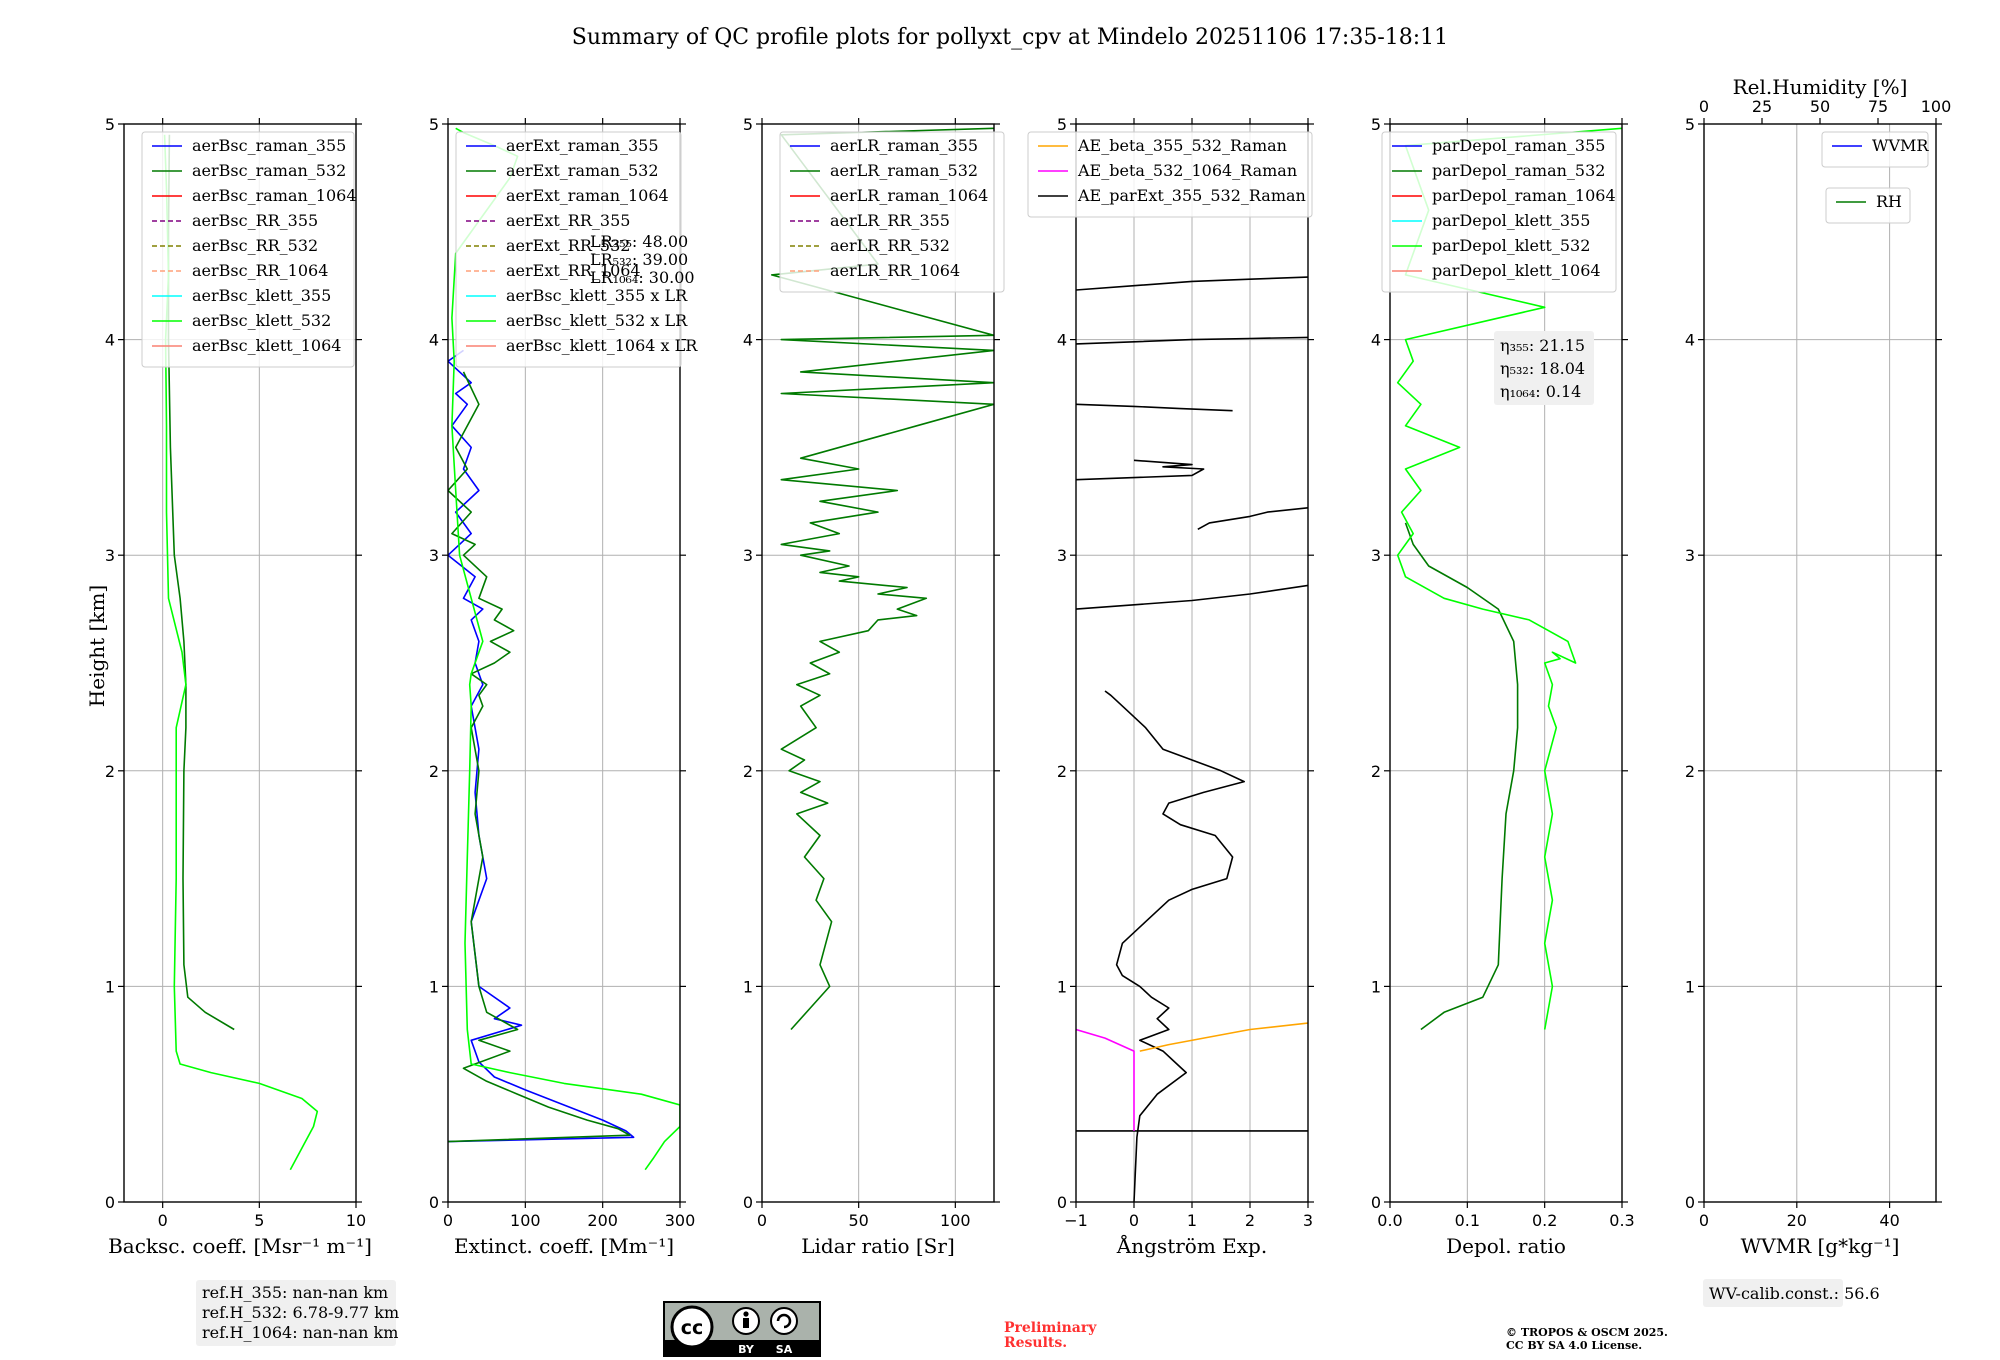 The width and height of the screenshot is (2000, 1360). Describe the element at coordinates (1076, 1220) in the screenshot. I see `x-tick-label: −1` at that location.